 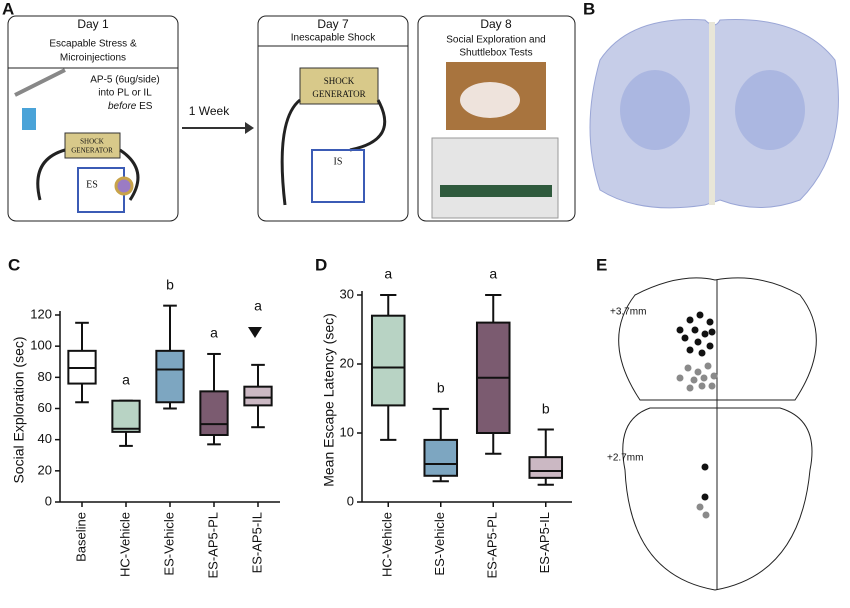 What do you see at coordinates (601, 264) in the screenshot?
I see `panel-label: E` at bounding box center [601, 264].